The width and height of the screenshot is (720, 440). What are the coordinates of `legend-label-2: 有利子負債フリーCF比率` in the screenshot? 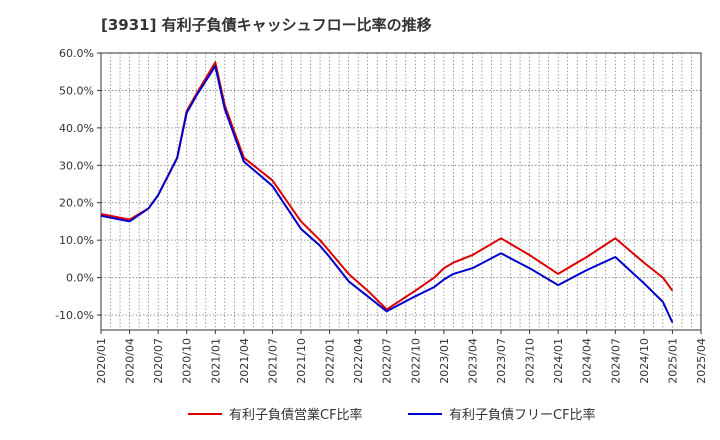 It's located at (522, 415).